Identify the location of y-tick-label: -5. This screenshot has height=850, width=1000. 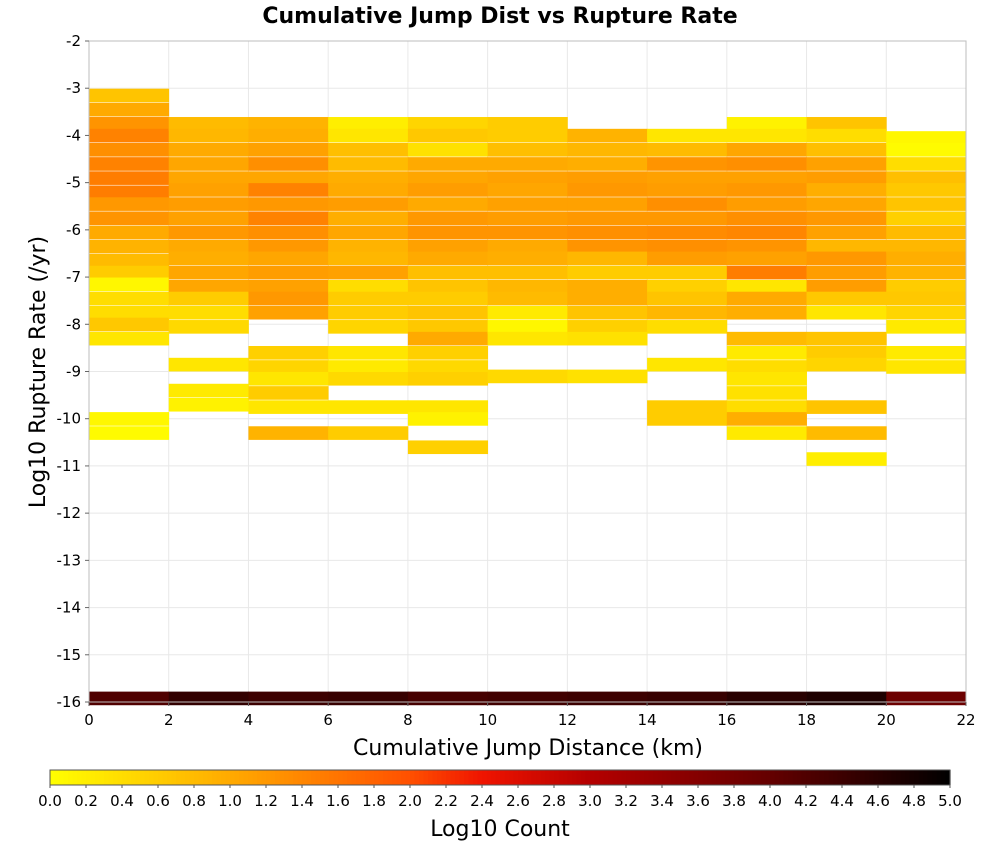
(73, 183).